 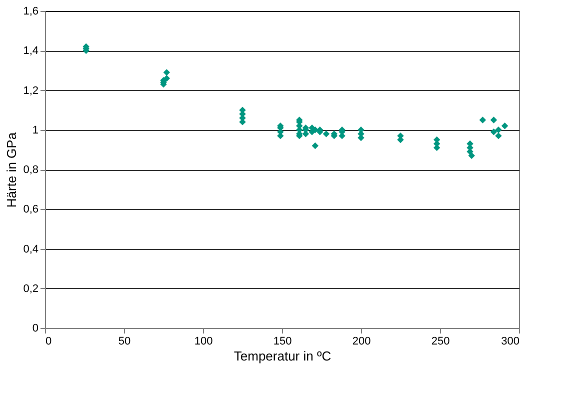 I want to click on y-axis-title: Härte in GPa, so click(x=12, y=170).